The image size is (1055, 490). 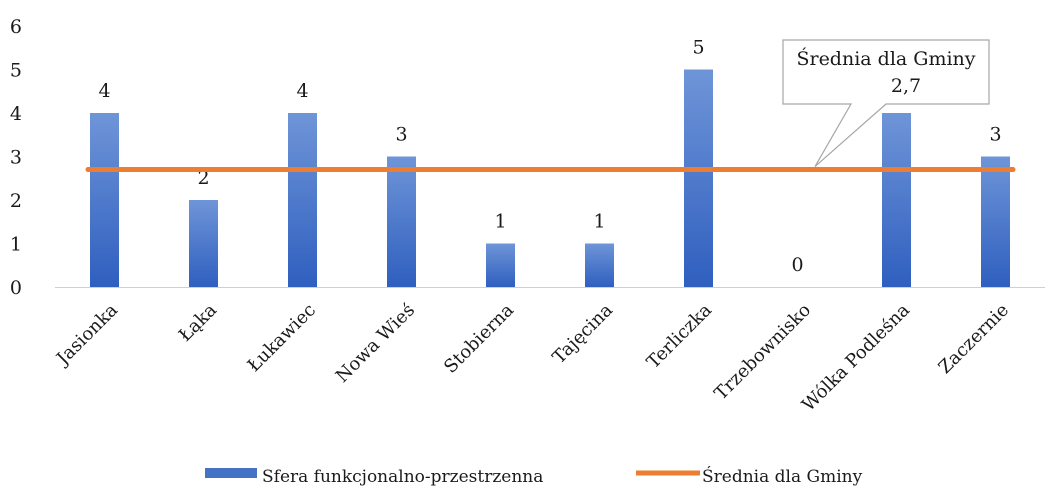 What do you see at coordinates (203, 178) in the screenshot?
I see `bar-data-label: 2` at bounding box center [203, 178].